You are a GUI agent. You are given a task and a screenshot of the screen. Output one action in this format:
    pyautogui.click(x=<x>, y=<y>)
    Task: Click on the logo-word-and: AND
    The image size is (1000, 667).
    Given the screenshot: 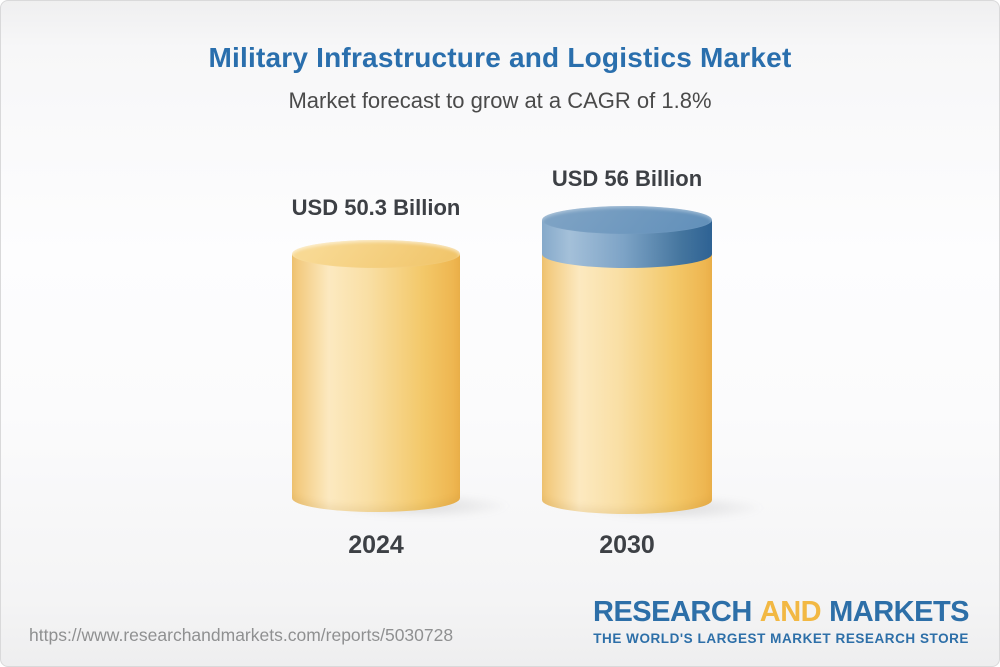 What is the action you would take?
    pyautogui.click(x=790, y=612)
    